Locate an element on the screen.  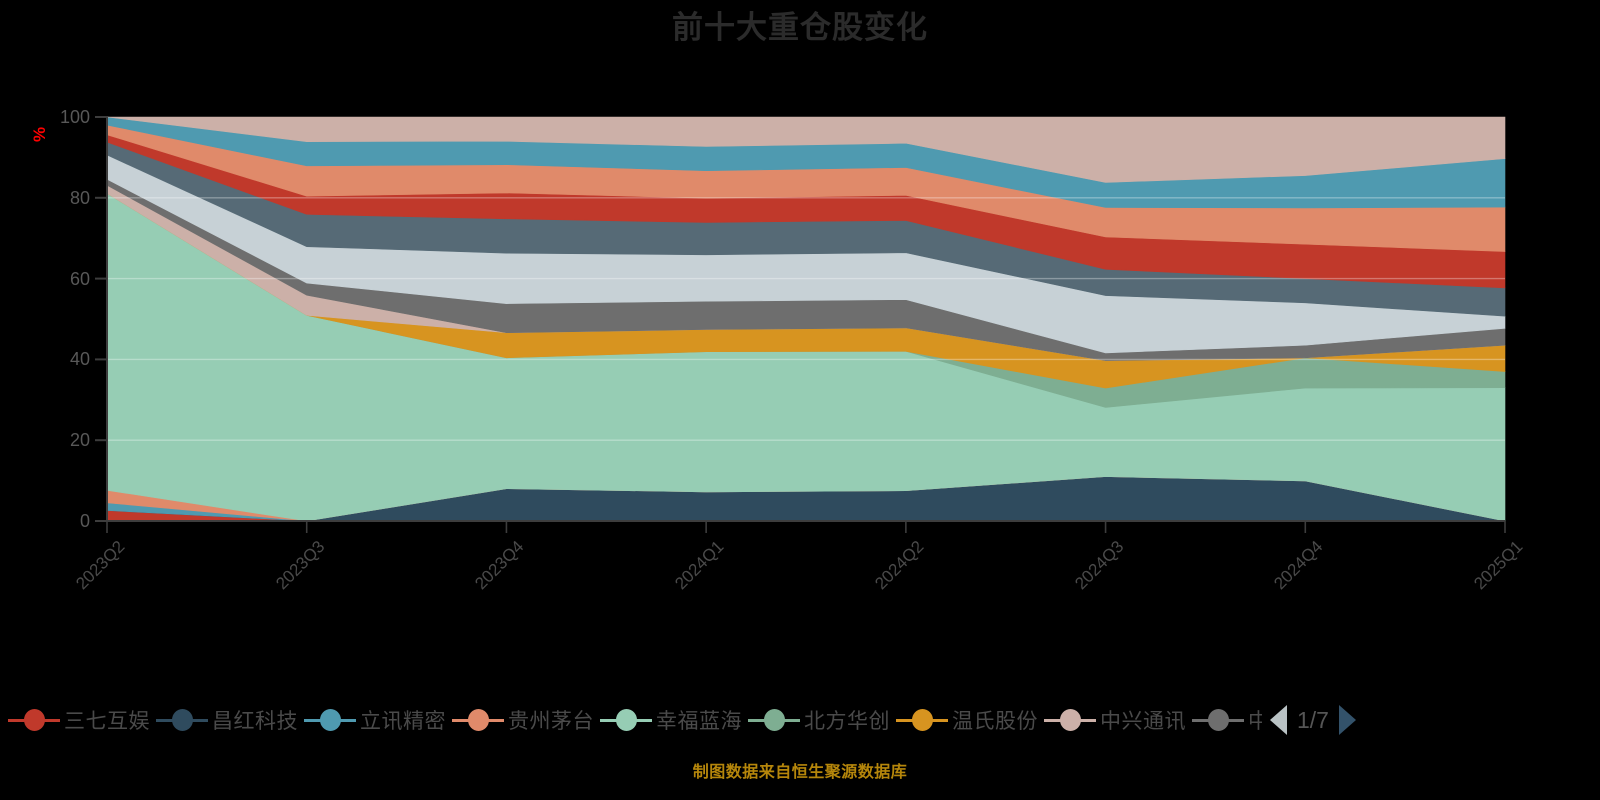
legend-page-indicator: 1/7 is located at coordinates (1313, 719).